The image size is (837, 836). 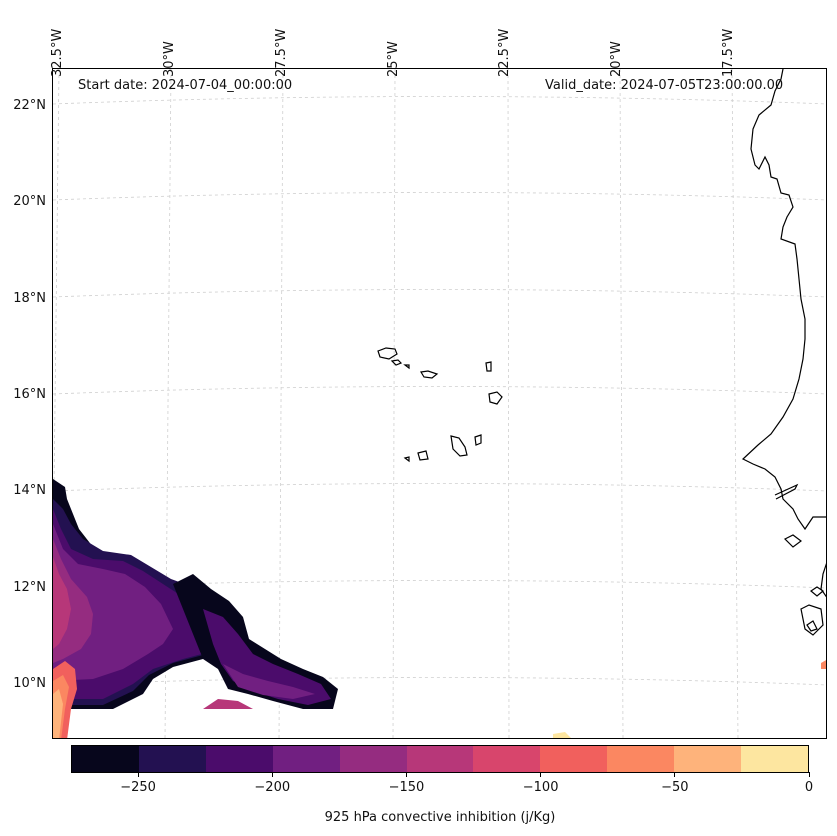 I want to click on colorbar-tick-label: −200, so click(x=272, y=787).